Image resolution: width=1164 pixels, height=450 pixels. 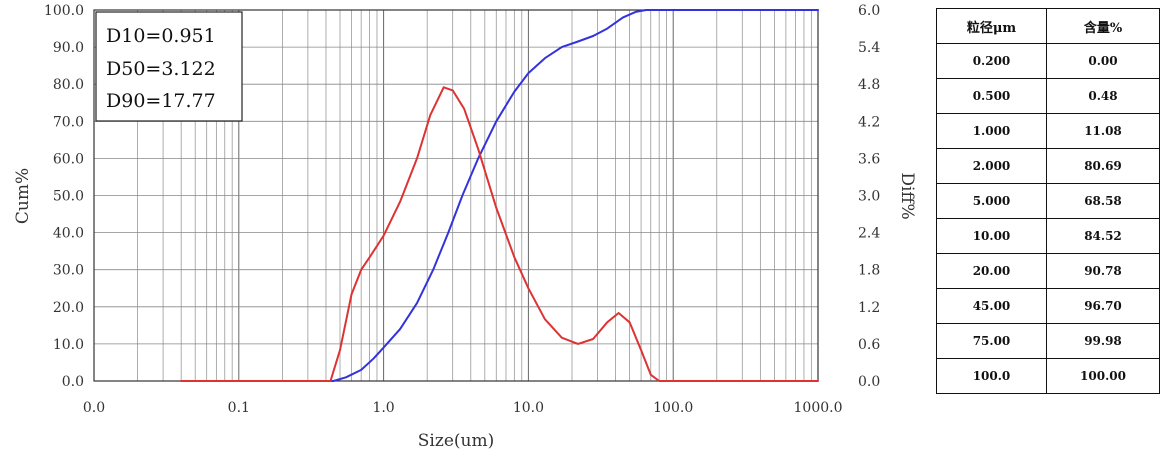 I want to click on y-right-tick-label: 0.0, so click(x=869, y=382).